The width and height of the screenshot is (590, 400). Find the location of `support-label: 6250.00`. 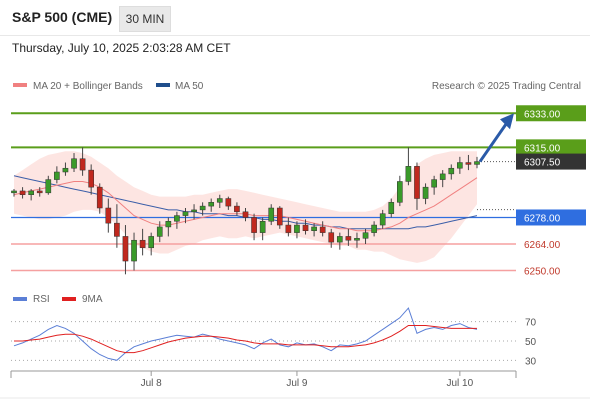

support-label: 6250.00 is located at coordinates (542, 272).